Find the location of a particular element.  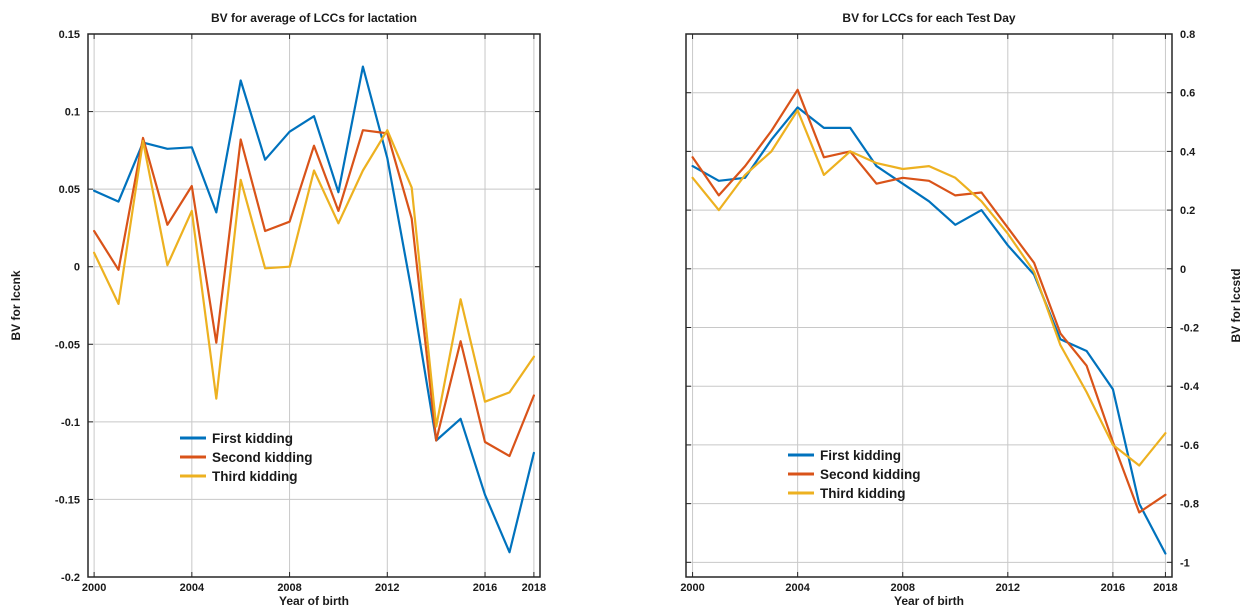

y-tick-label: 0.2 is located at coordinates (1187, 211).